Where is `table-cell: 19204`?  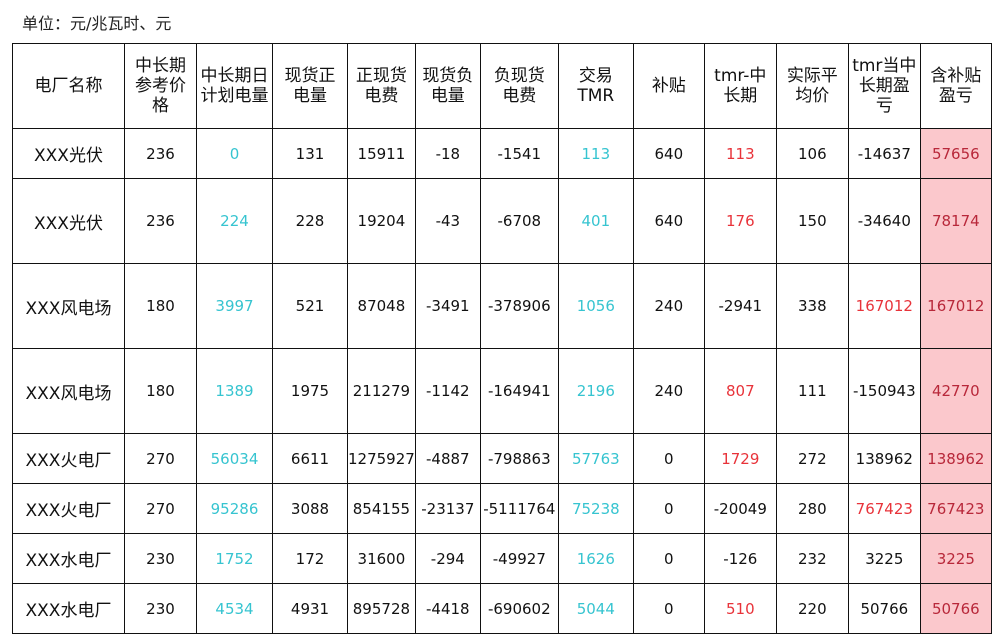
table-cell: 19204 is located at coordinates (381, 221).